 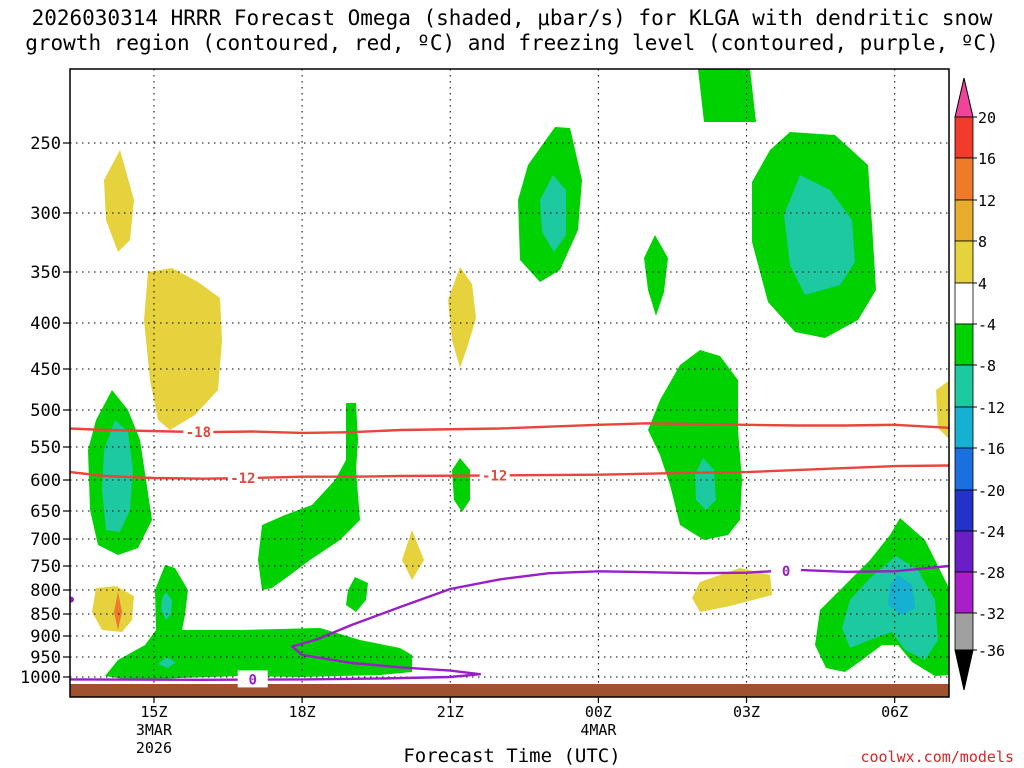 I want to click on x-tick-year: 2026, so click(x=154, y=748).